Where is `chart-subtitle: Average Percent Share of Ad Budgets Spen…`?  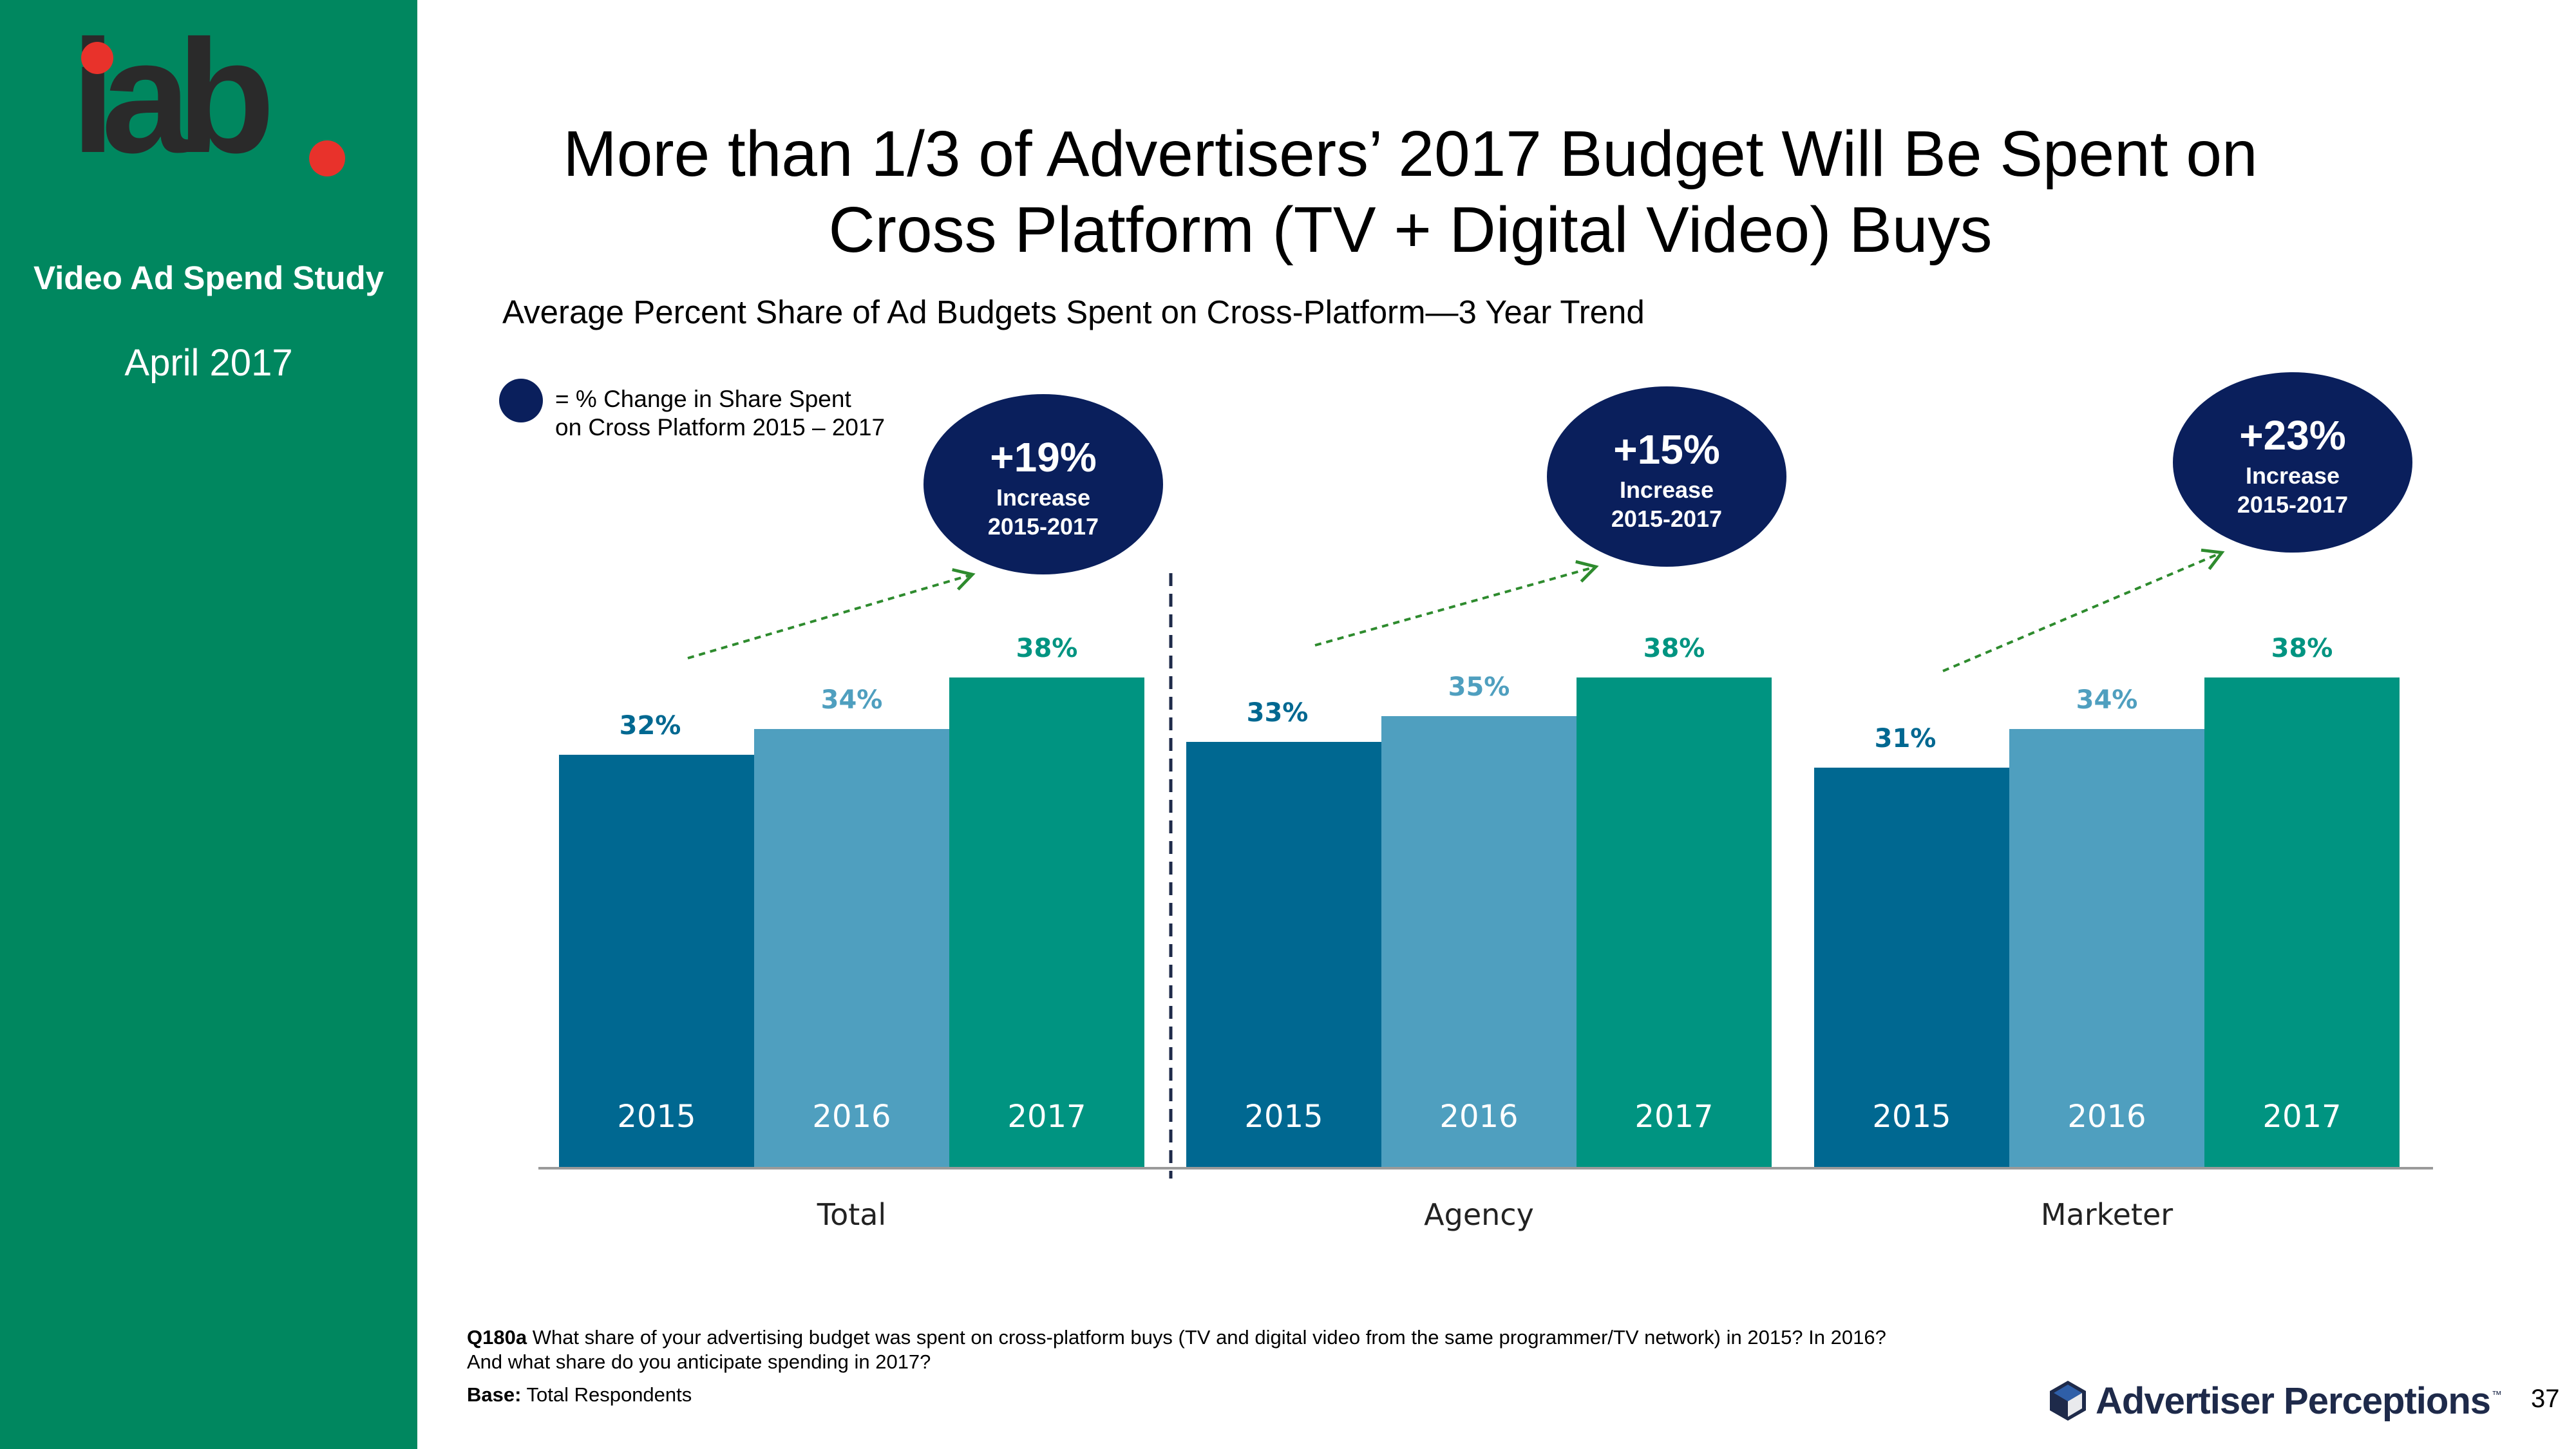 chart-subtitle: Average Percent Share of Ad Budgets Spen… is located at coordinates (1073, 312).